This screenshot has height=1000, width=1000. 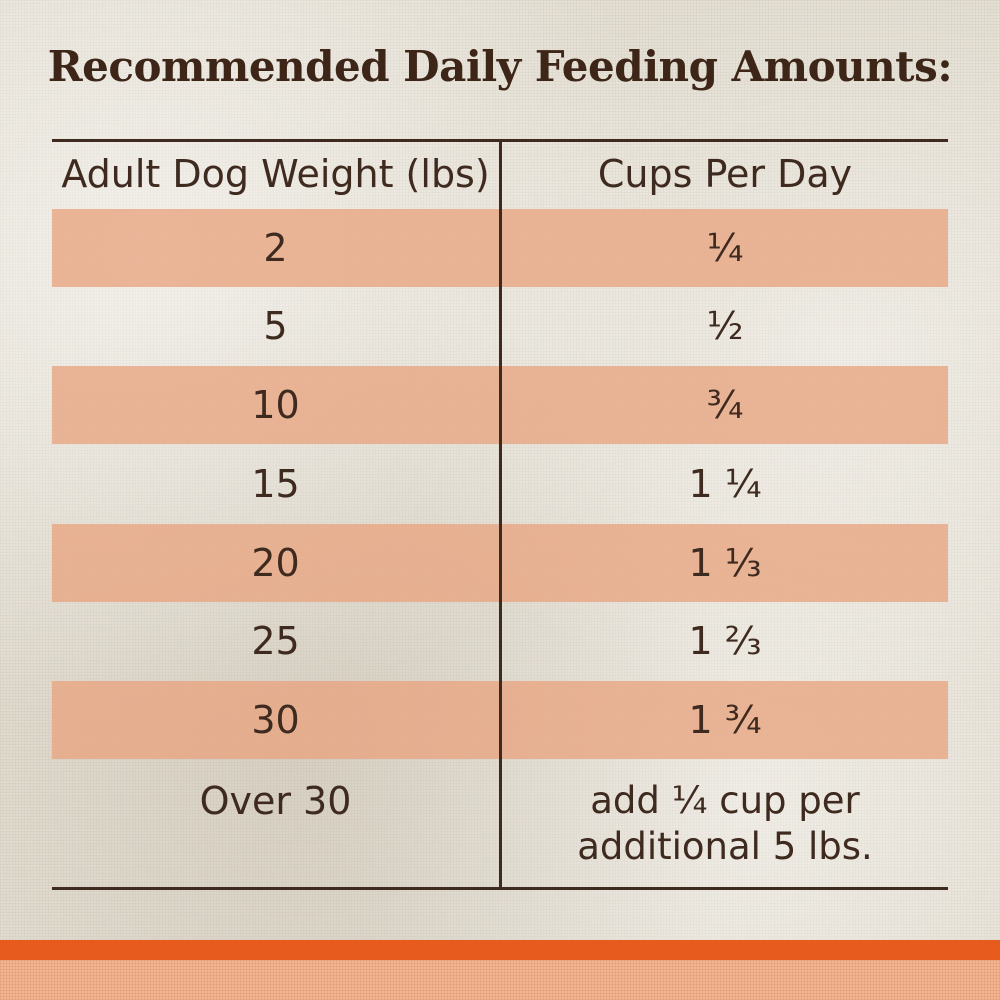 I want to click on column-header-cups: Cups Per Day, so click(x=725, y=174).